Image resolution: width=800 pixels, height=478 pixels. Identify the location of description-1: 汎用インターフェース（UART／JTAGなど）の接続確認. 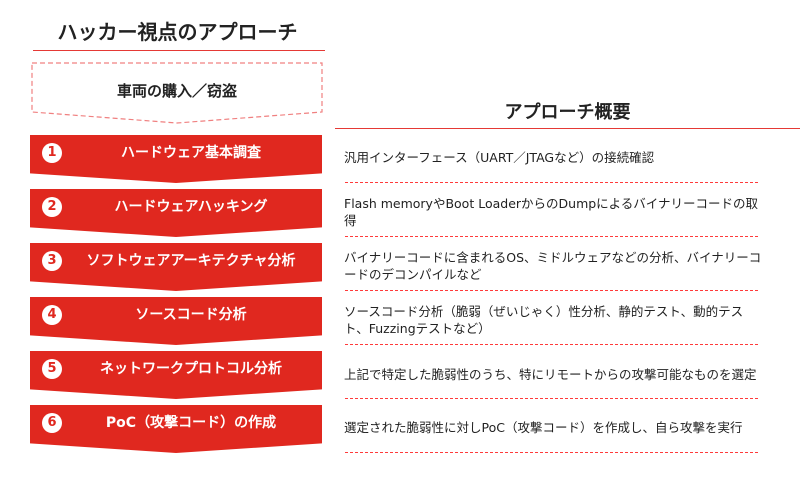
(499, 157).